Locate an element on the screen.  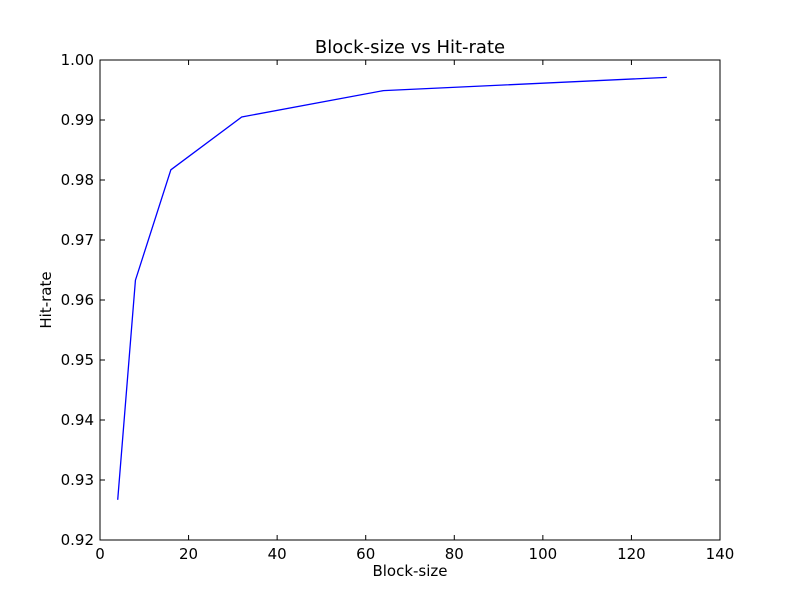
y-tick-label: 0.93 is located at coordinates (77, 480).